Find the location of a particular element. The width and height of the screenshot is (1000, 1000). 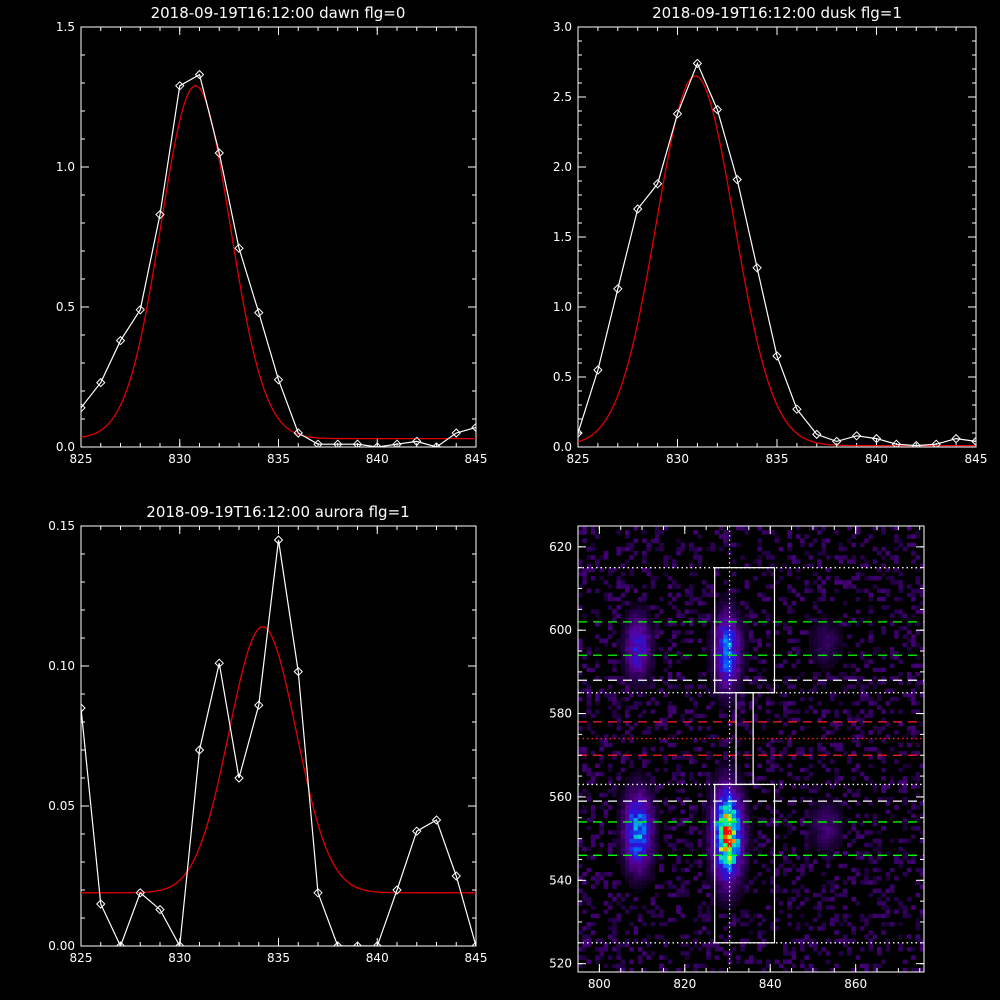

y-tick-label: 1.0 is located at coordinates (65, 167).